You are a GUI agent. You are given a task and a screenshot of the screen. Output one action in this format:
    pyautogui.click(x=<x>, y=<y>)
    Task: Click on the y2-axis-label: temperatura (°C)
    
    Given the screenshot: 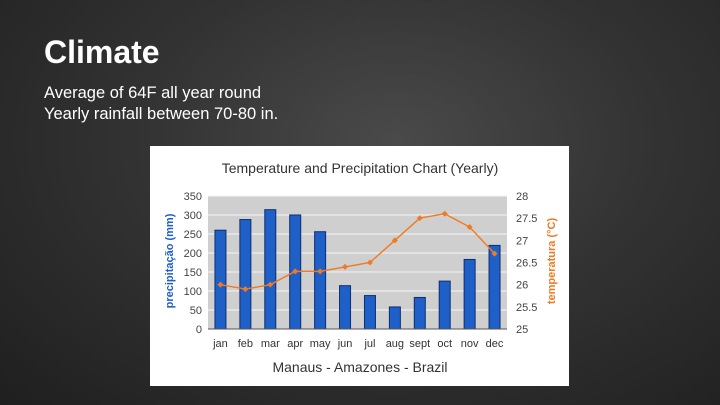 What is the action you would take?
    pyautogui.click(x=552, y=261)
    